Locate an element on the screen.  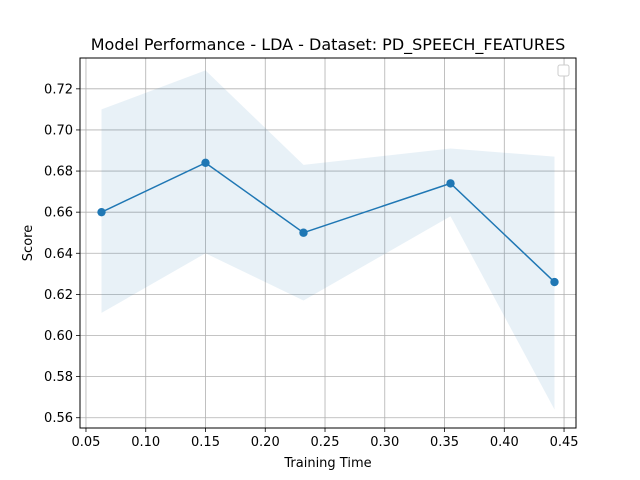
x-tick-label: 0.05 is located at coordinates (85, 442).